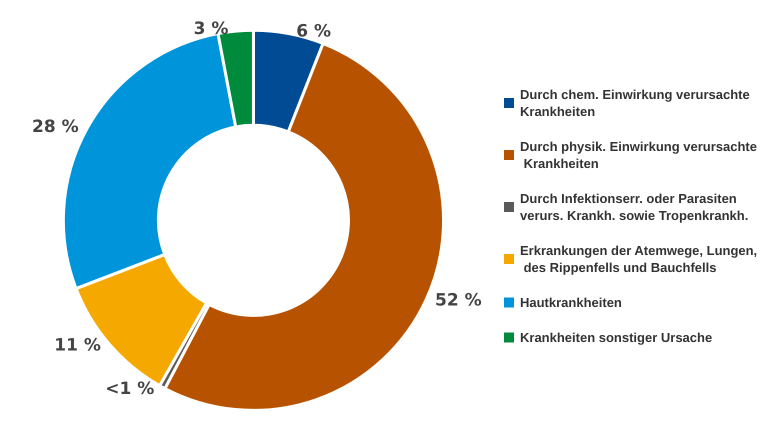  I want to click on data-label: 28 %, so click(55, 126).